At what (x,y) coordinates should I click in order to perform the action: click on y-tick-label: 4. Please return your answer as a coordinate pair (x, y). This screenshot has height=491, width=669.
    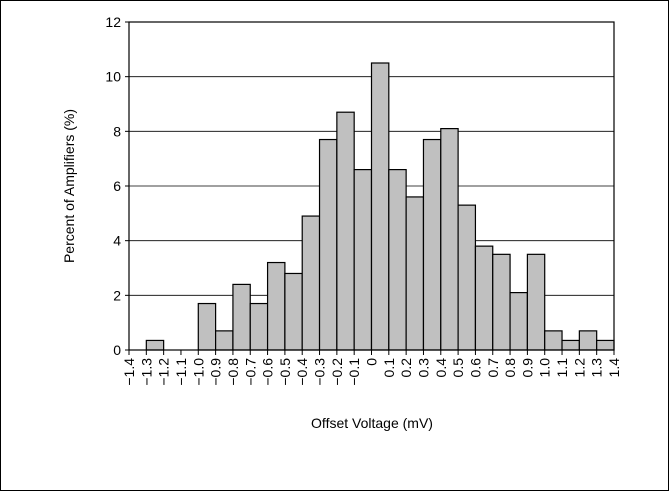
    Looking at the image, I should click on (117, 241).